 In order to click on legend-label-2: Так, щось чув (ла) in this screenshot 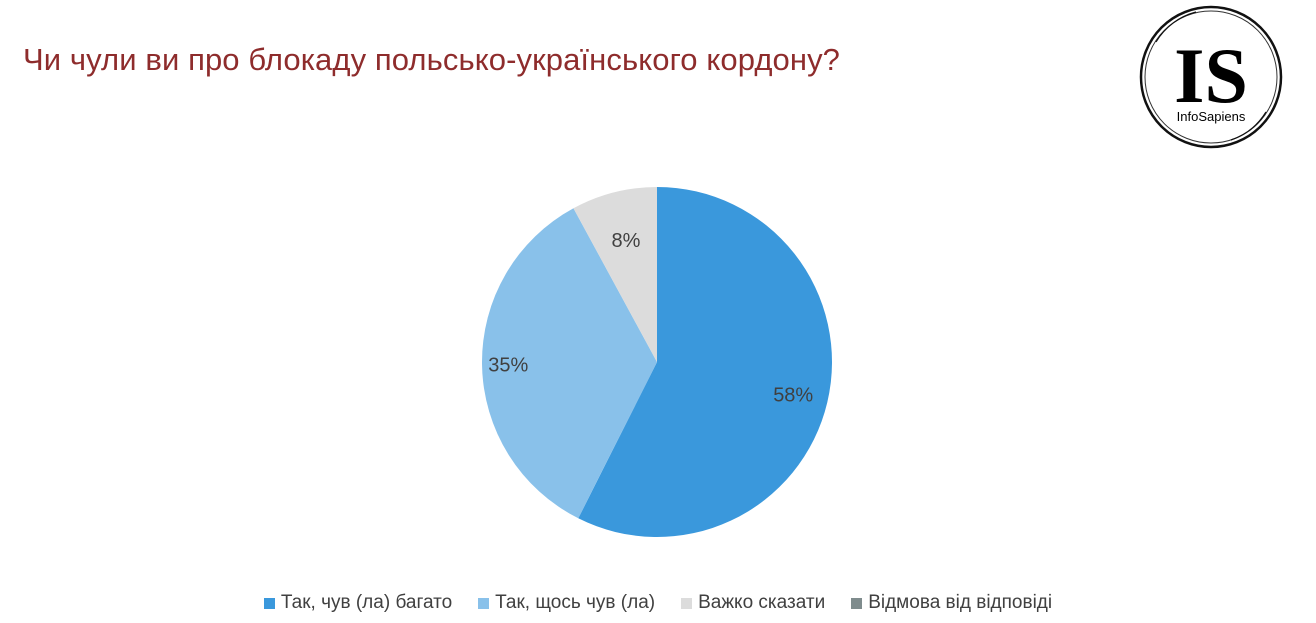, I will do `click(575, 602)`.